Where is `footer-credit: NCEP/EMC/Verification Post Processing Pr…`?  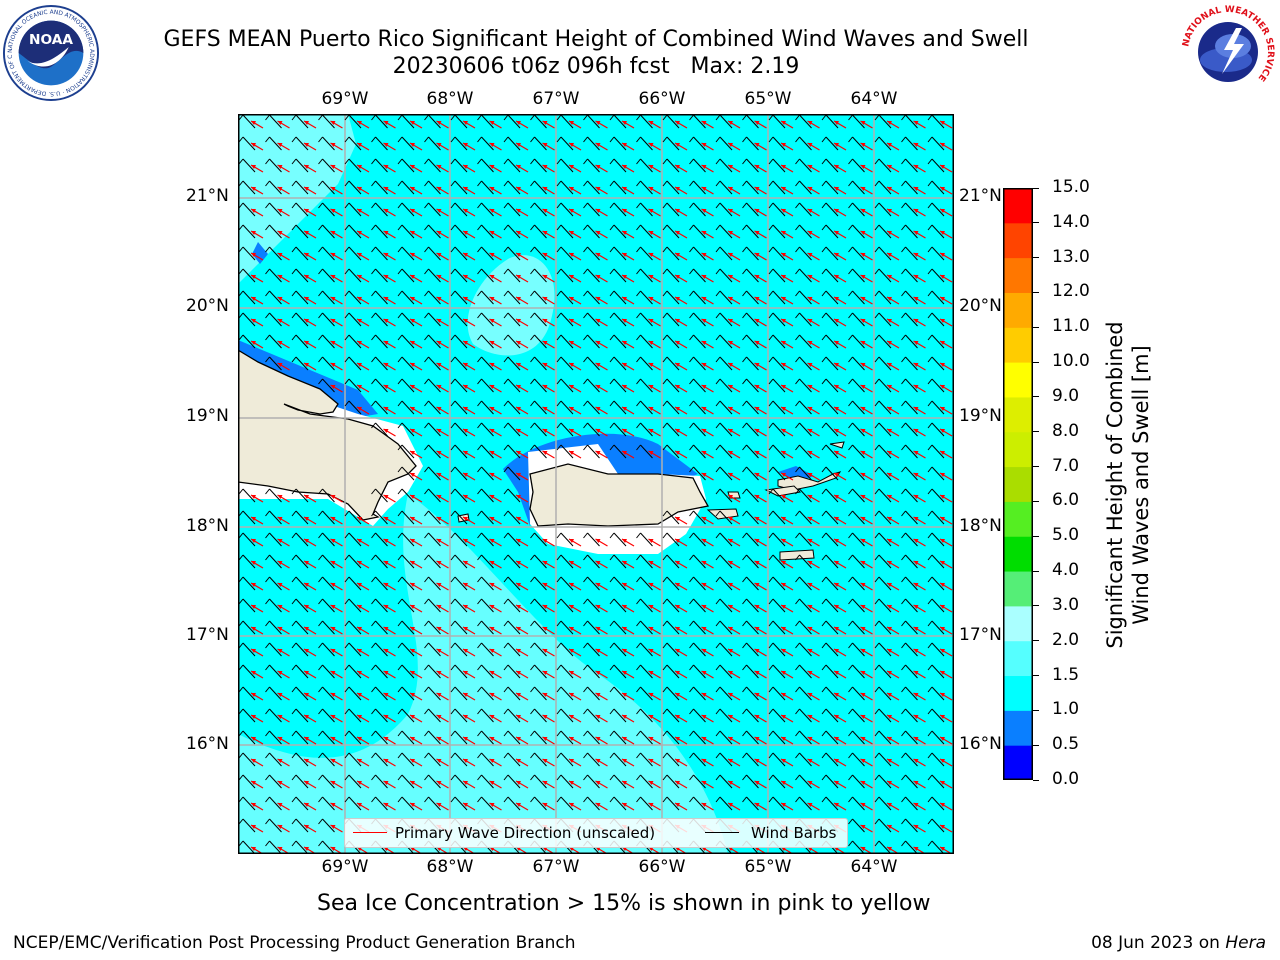 footer-credit: NCEP/EMC/Verification Post Processing Pr… is located at coordinates (294, 943).